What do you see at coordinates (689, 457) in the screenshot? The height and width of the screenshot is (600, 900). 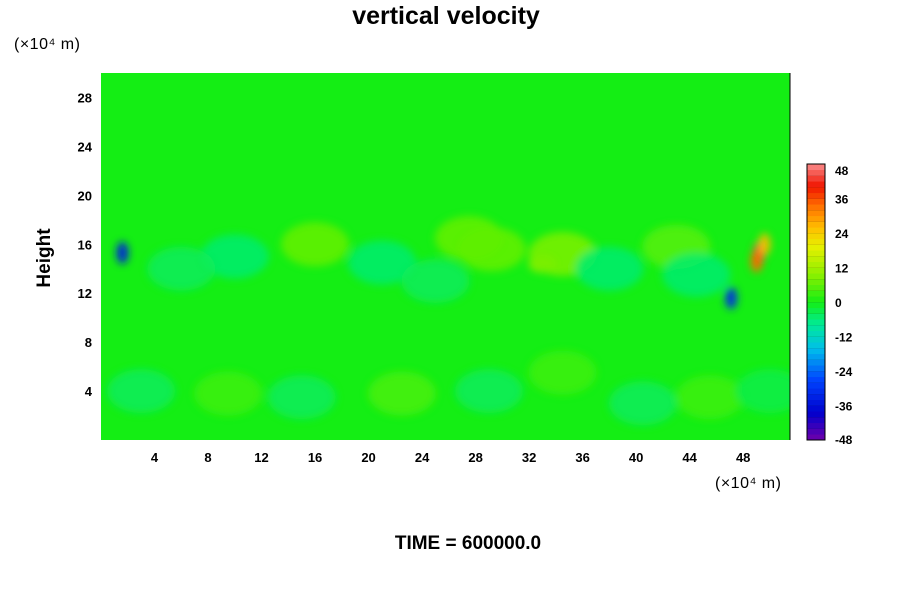 I see `x-tick-label: 44` at bounding box center [689, 457].